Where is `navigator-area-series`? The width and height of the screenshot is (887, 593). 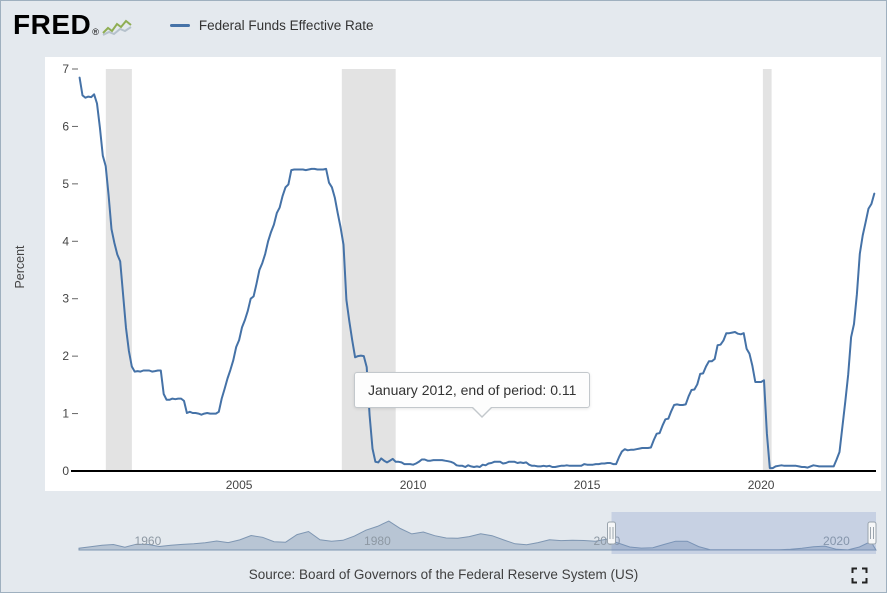
navigator-area-series is located at coordinates (477, 535).